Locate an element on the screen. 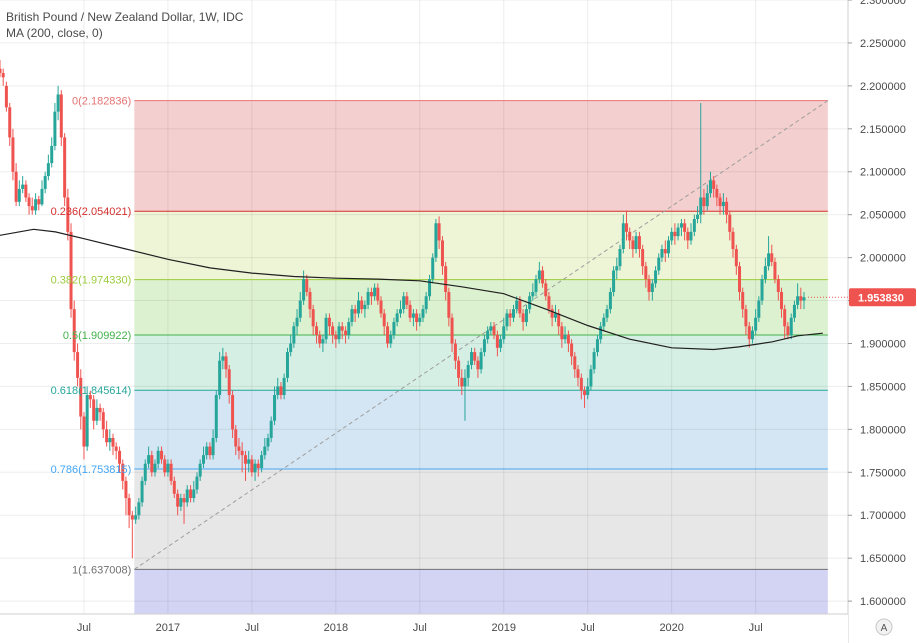  time-tick-label: 2019 is located at coordinates (504, 628).